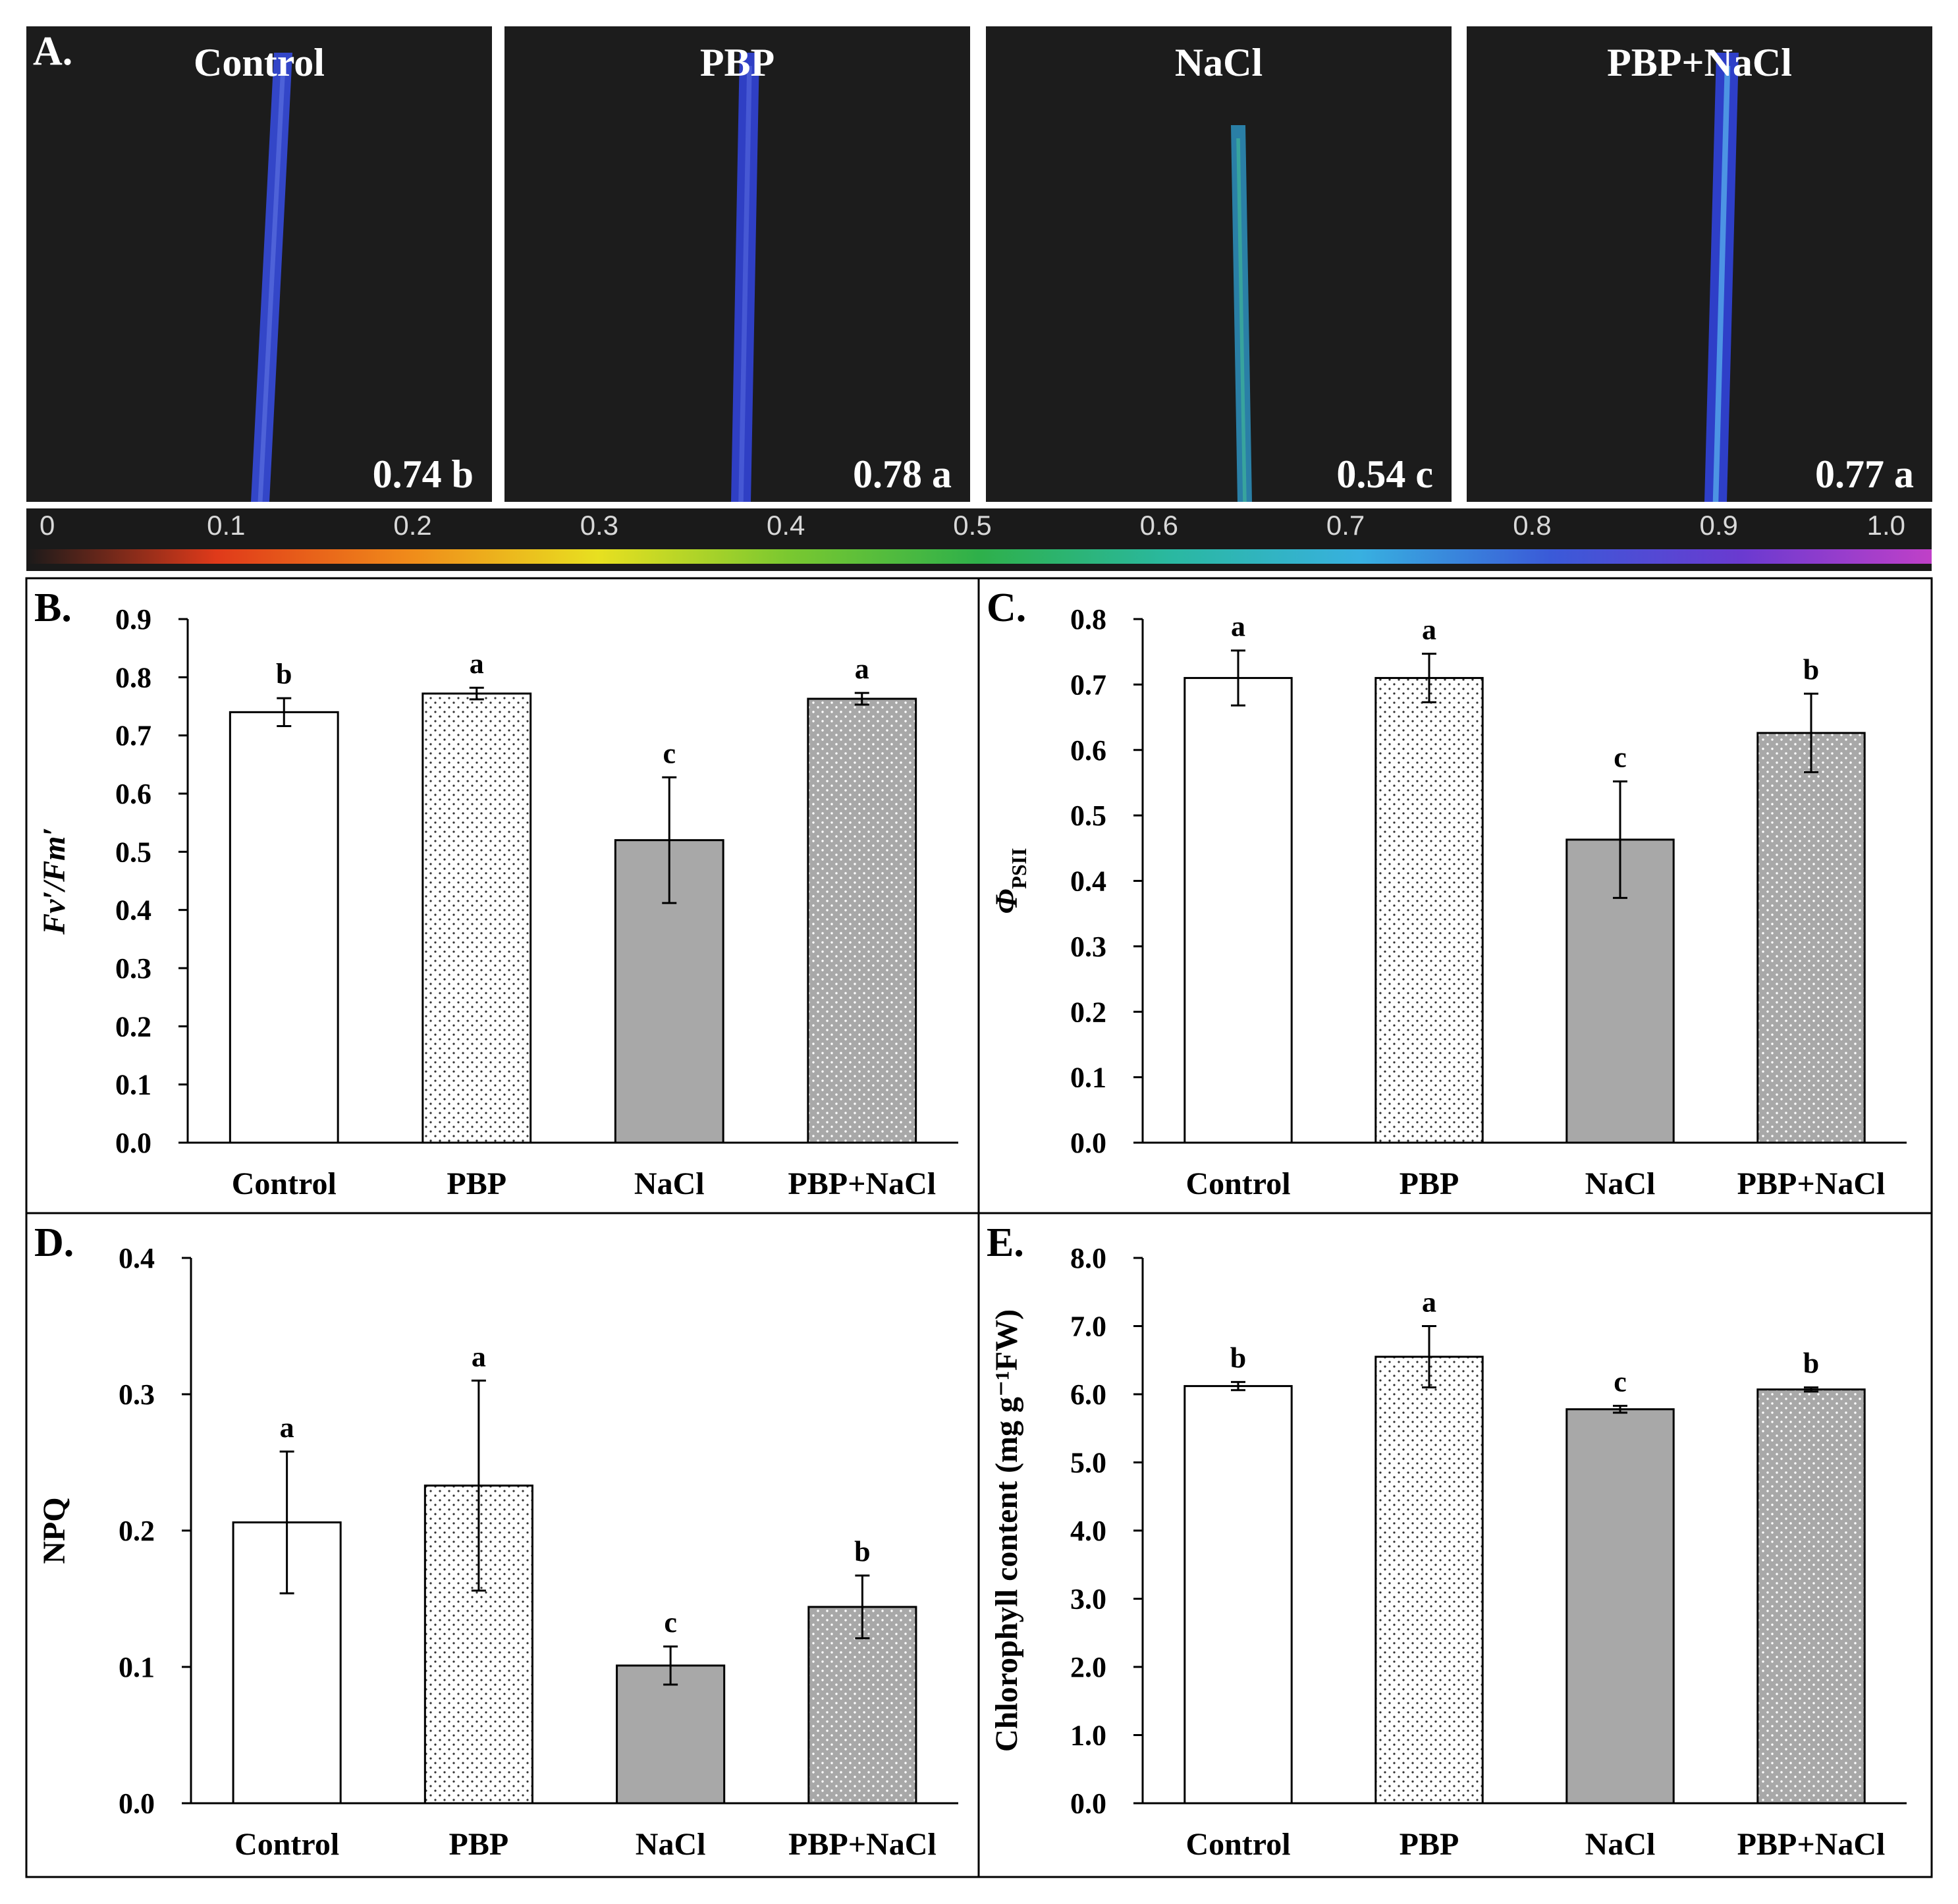  Describe the element at coordinates (1006, 1530) in the screenshot. I see `y-axis-label: Chlorophyll content (mg g⁻¹FW)` at that location.